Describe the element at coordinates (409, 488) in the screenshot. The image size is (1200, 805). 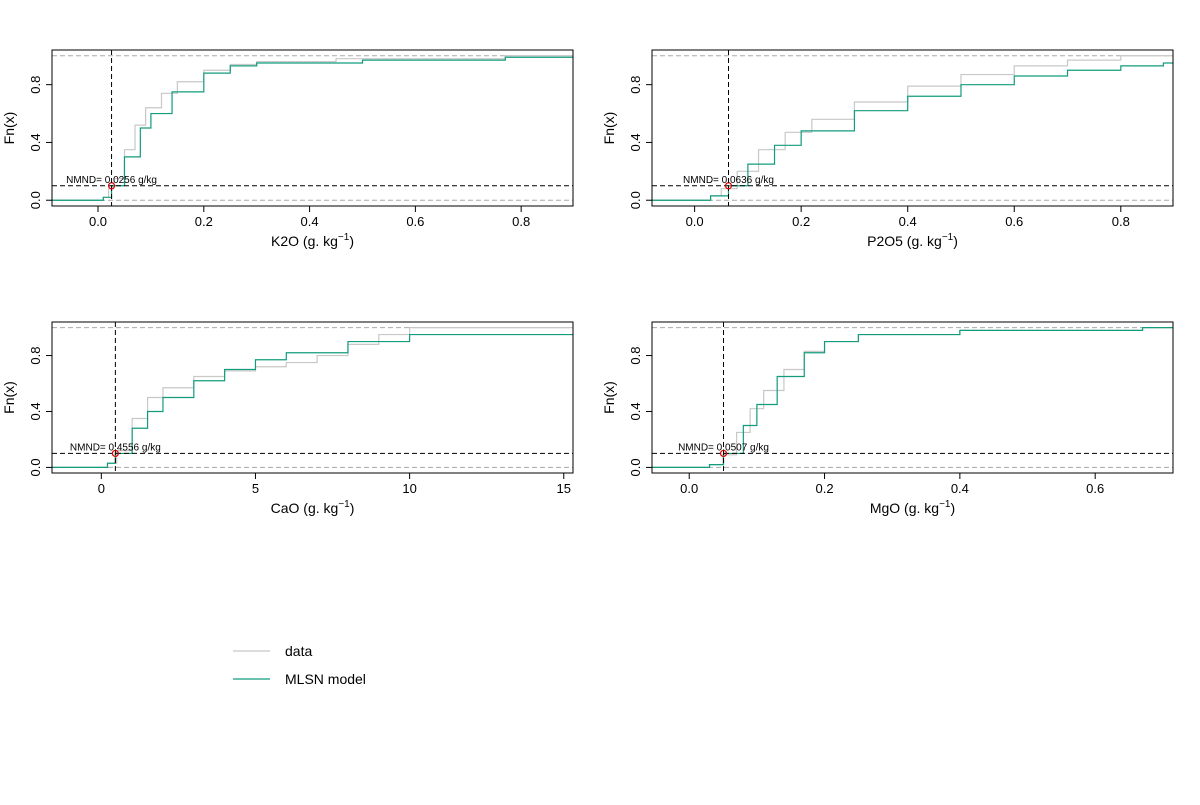
I see `x-tick-label: 10` at that location.